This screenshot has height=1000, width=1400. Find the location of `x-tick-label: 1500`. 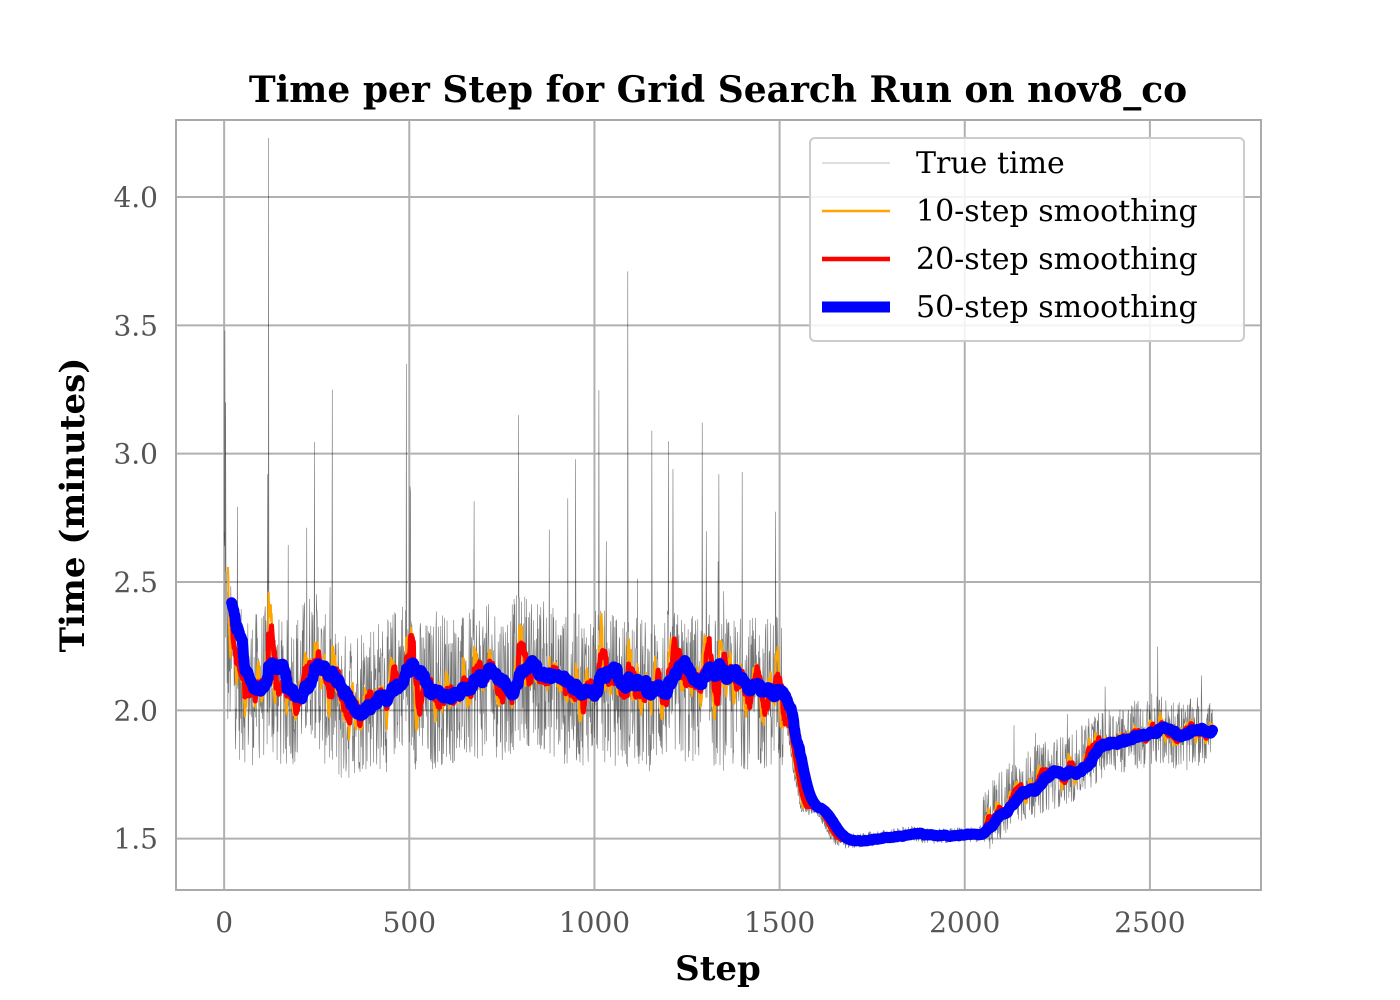

x-tick-label: 1500 is located at coordinates (779, 922).